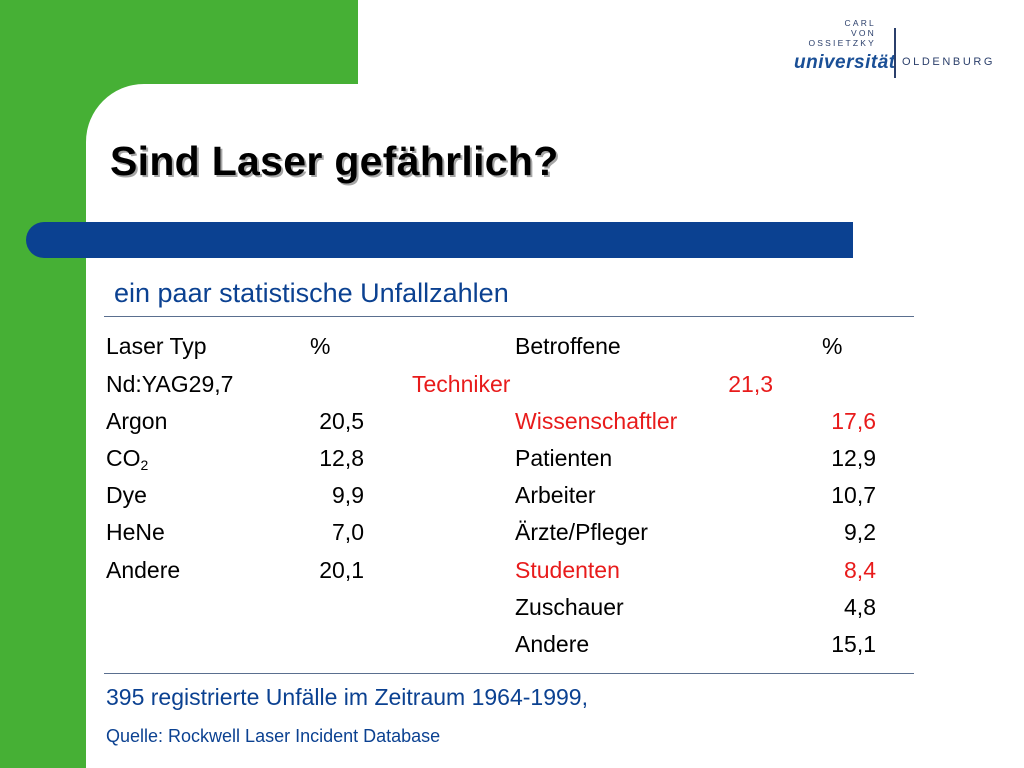 The width and height of the screenshot is (1024, 768). Describe the element at coordinates (334, 161) in the screenshot. I see `slide-title: Sind Laser gefährlich?` at that location.